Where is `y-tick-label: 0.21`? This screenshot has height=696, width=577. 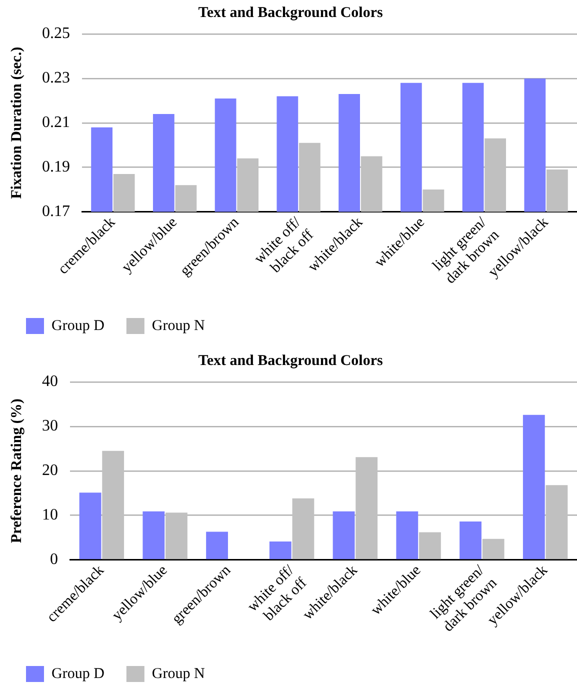 y-tick-label: 0.21 is located at coordinates (56, 123).